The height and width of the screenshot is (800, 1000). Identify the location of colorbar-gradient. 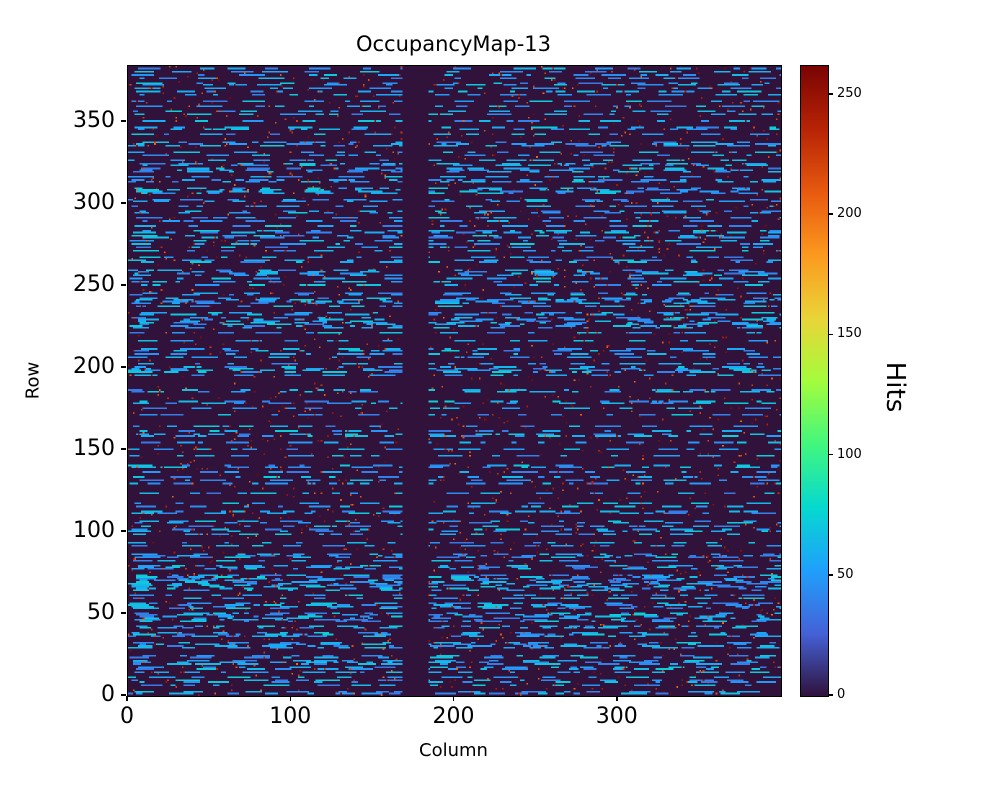
(814, 381).